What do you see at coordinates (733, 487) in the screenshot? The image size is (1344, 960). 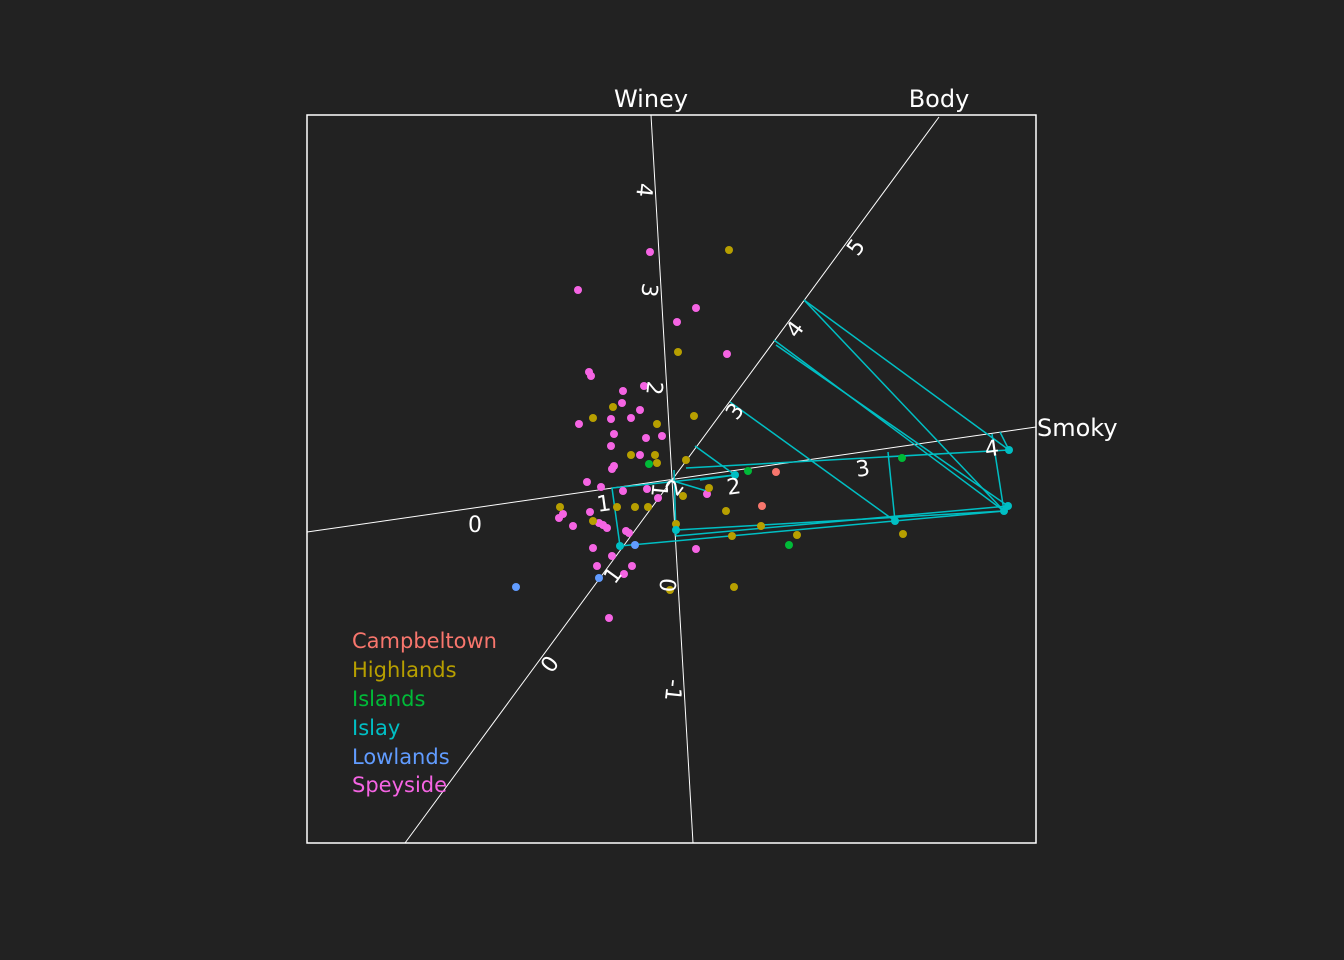 I see `tick-label-smoky-2: 2` at bounding box center [733, 487].